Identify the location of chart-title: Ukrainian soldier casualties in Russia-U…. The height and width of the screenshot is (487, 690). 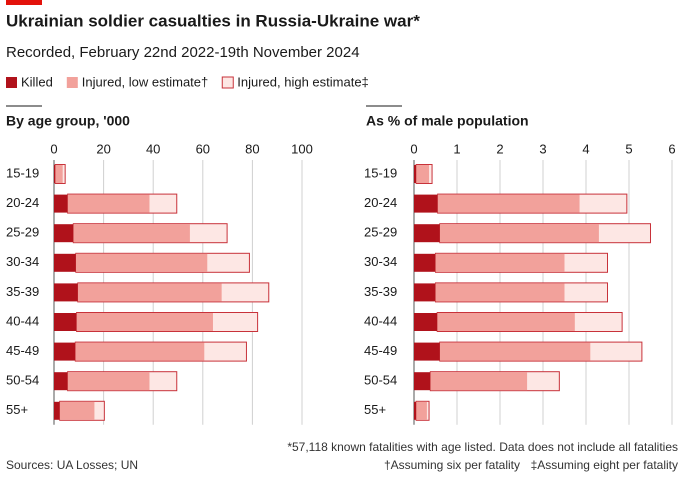
(213, 20).